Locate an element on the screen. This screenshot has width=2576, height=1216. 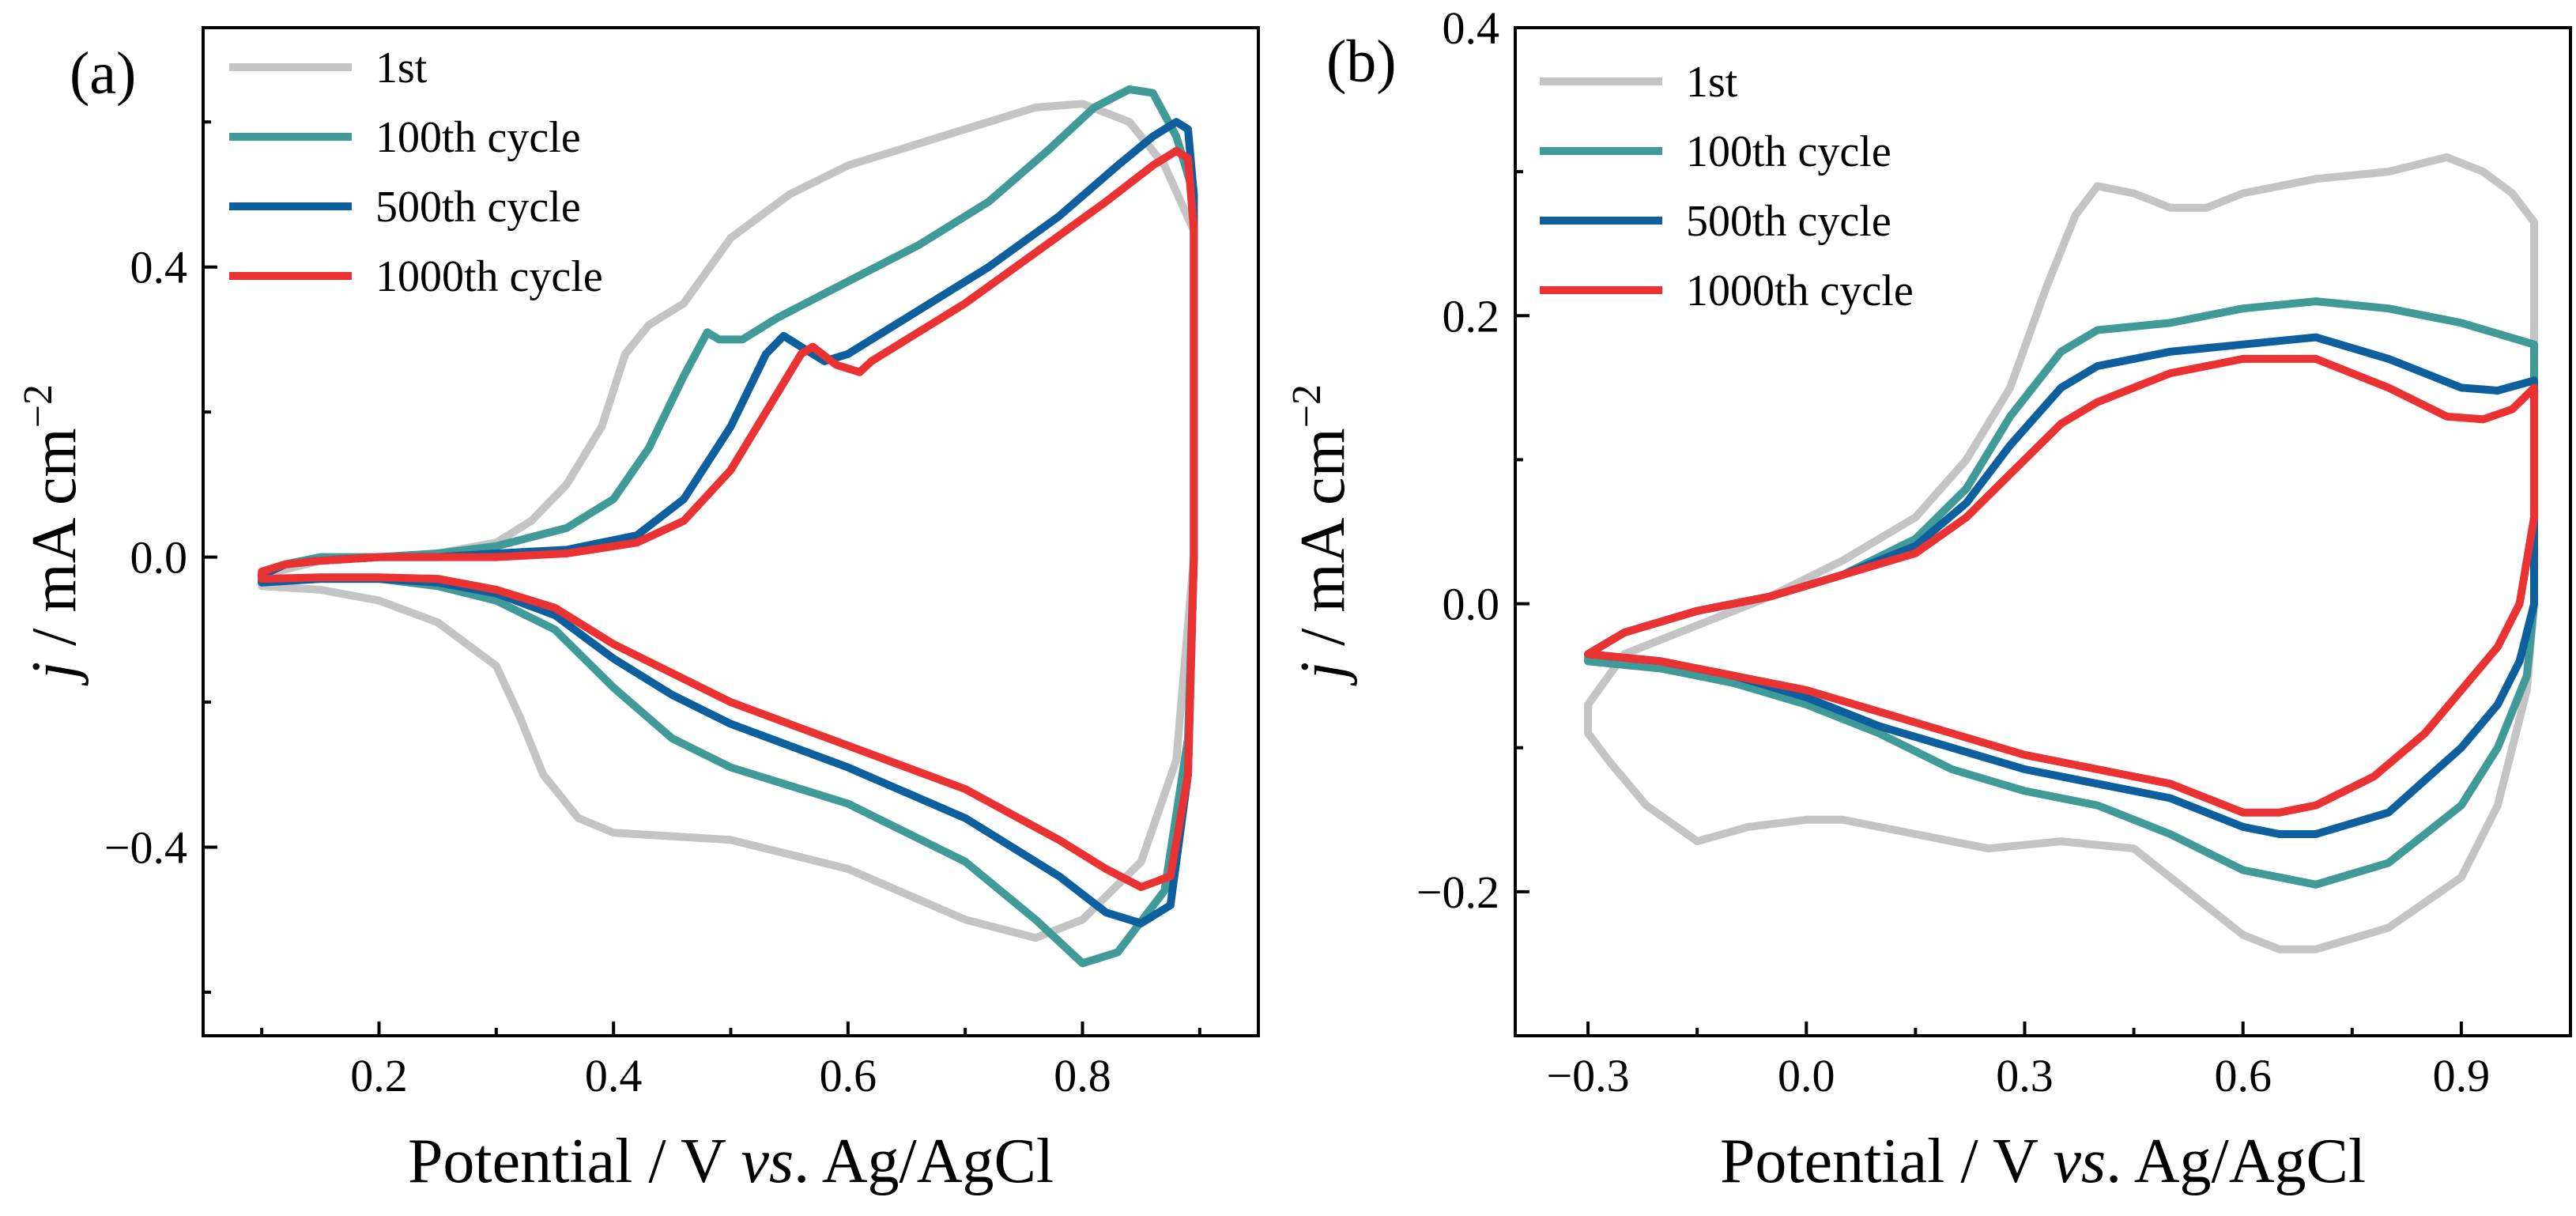
panel-label: (a) is located at coordinates (103, 73).